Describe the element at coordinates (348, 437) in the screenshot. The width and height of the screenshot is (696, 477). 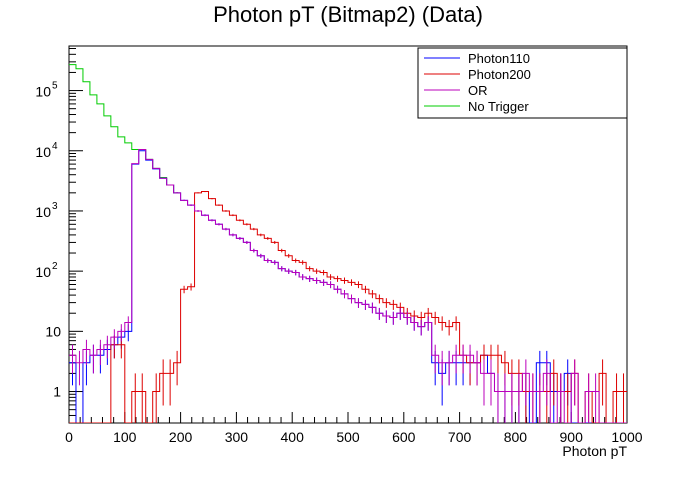
I see `x-tick-label: 500` at that location.